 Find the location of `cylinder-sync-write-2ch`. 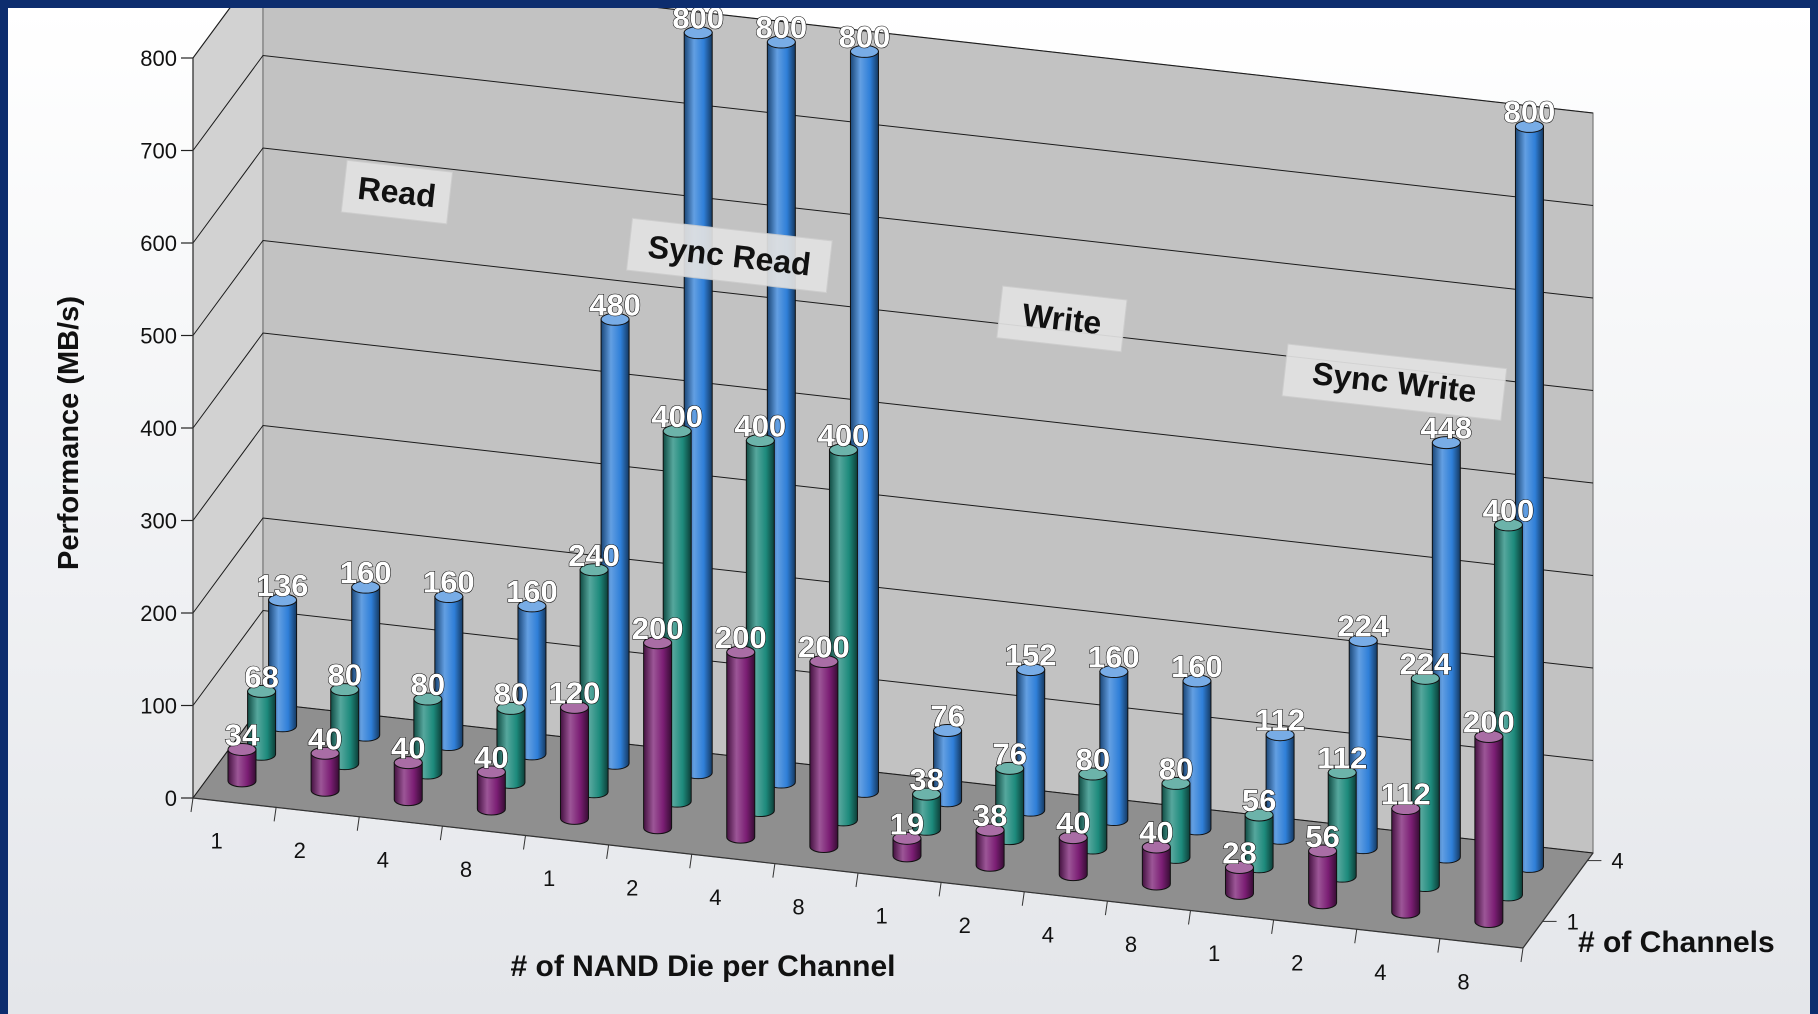

cylinder-sync-write-2ch is located at coordinates (1259, 841).